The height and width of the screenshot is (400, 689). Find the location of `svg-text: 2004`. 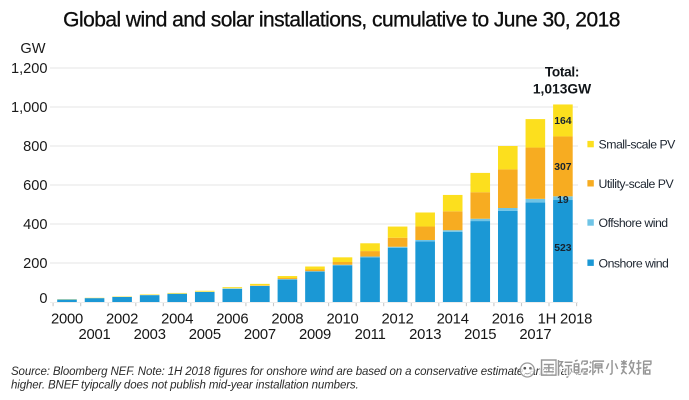

svg-text: 2004 is located at coordinates (177, 320).